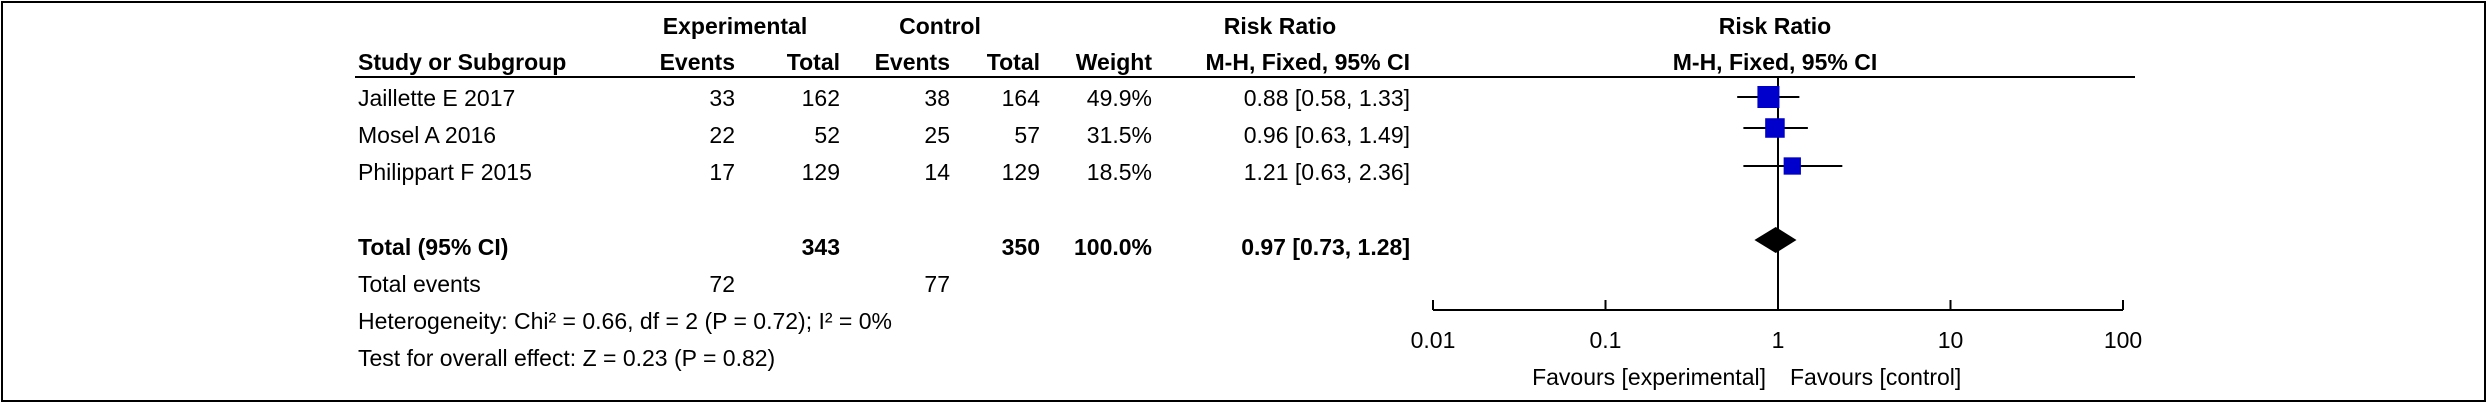  What do you see at coordinates (1020, 98) in the screenshot?
I see `ctl-total: 164` at bounding box center [1020, 98].